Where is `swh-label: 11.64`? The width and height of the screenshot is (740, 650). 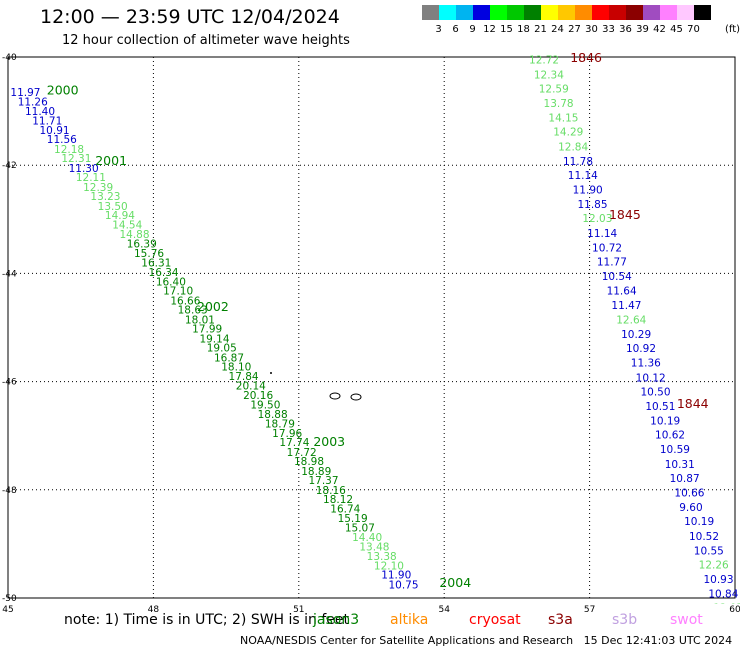 swh-label: 11.64 is located at coordinates (622, 292).